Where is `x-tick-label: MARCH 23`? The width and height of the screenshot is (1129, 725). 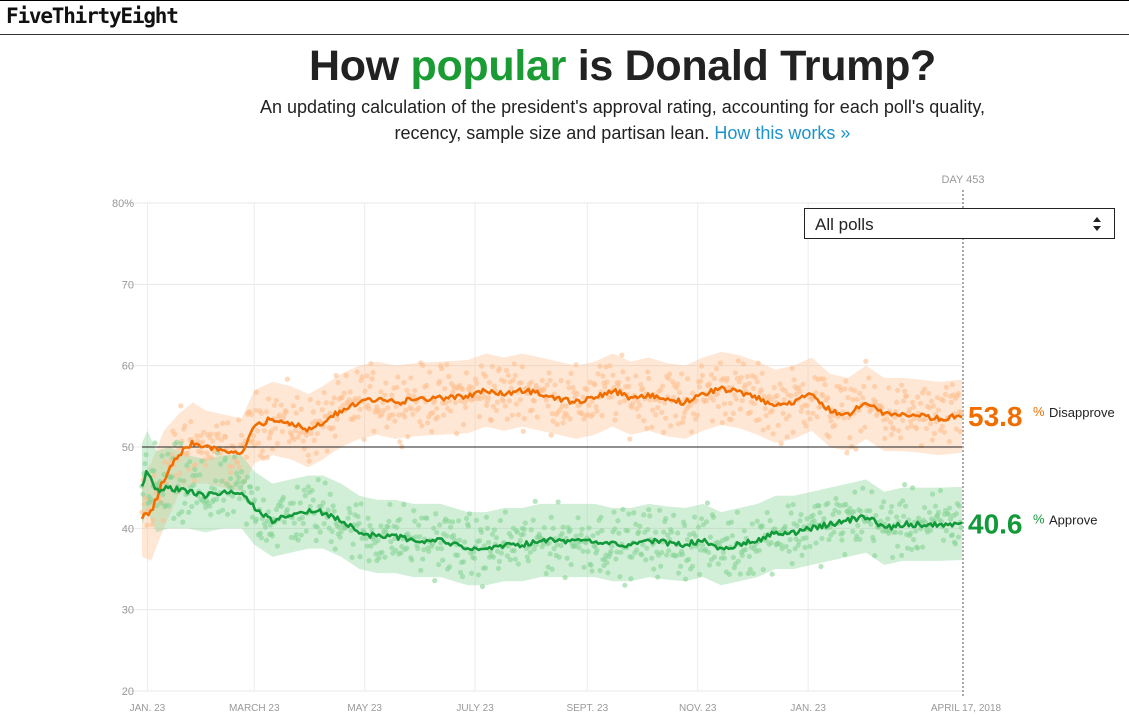
x-tick-label: MARCH 23 is located at coordinates (254, 708).